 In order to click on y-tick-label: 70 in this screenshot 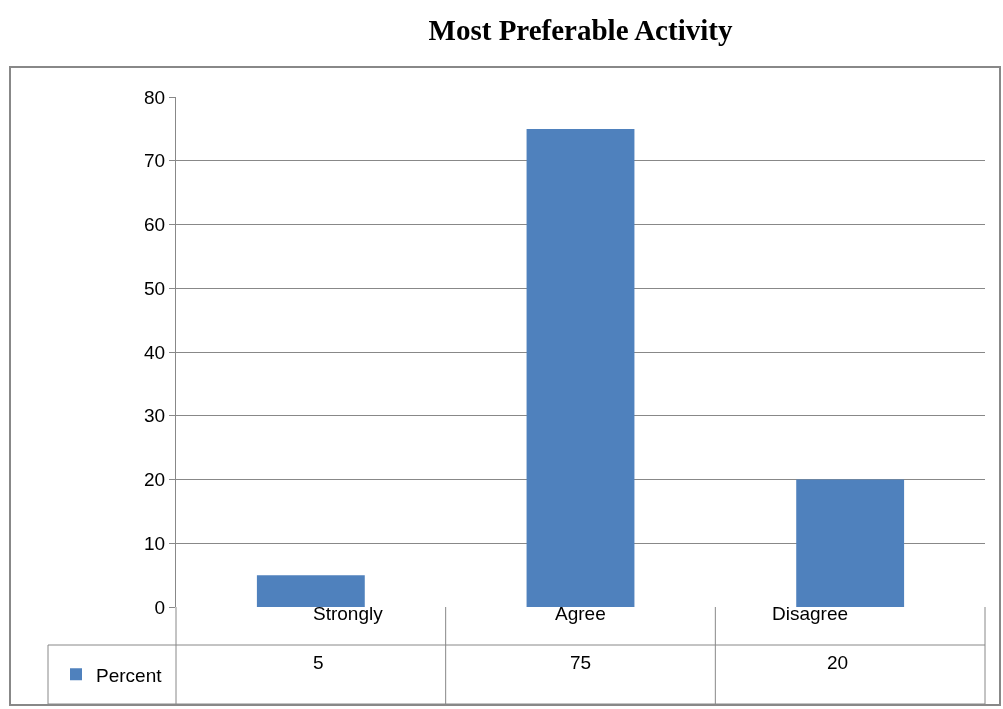, I will do `click(155, 161)`.